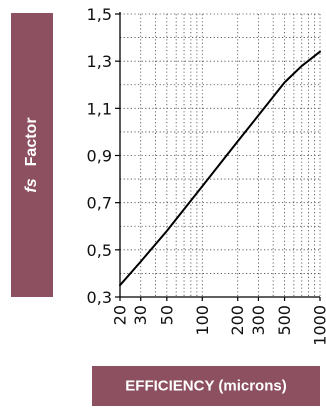 This screenshot has width=326, height=412. Describe the element at coordinates (140, 315) in the screenshot. I see `x-tick-label: 30` at that location.